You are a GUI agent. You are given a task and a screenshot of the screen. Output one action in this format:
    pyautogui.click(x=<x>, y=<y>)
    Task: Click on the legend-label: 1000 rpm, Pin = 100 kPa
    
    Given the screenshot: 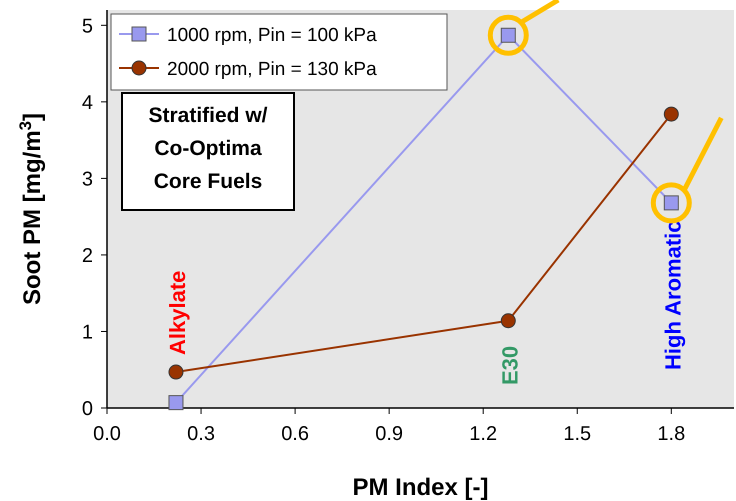 What is the action you would take?
    pyautogui.click(x=272, y=35)
    